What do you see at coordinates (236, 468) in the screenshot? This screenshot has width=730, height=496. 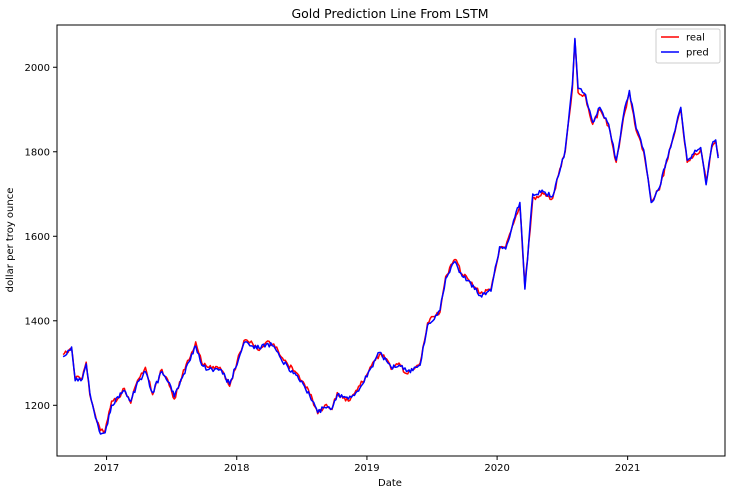 I see `x-tick-label: 2018` at bounding box center [236, 468].